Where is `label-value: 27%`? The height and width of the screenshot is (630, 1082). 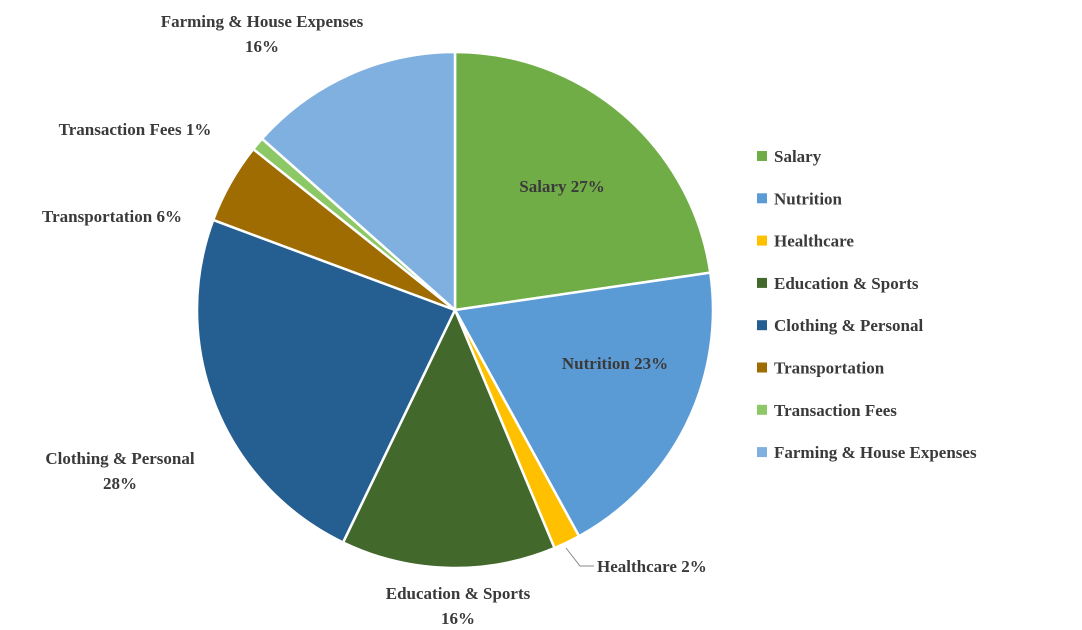
label-value: 27% is located at coordinates (588, 186).